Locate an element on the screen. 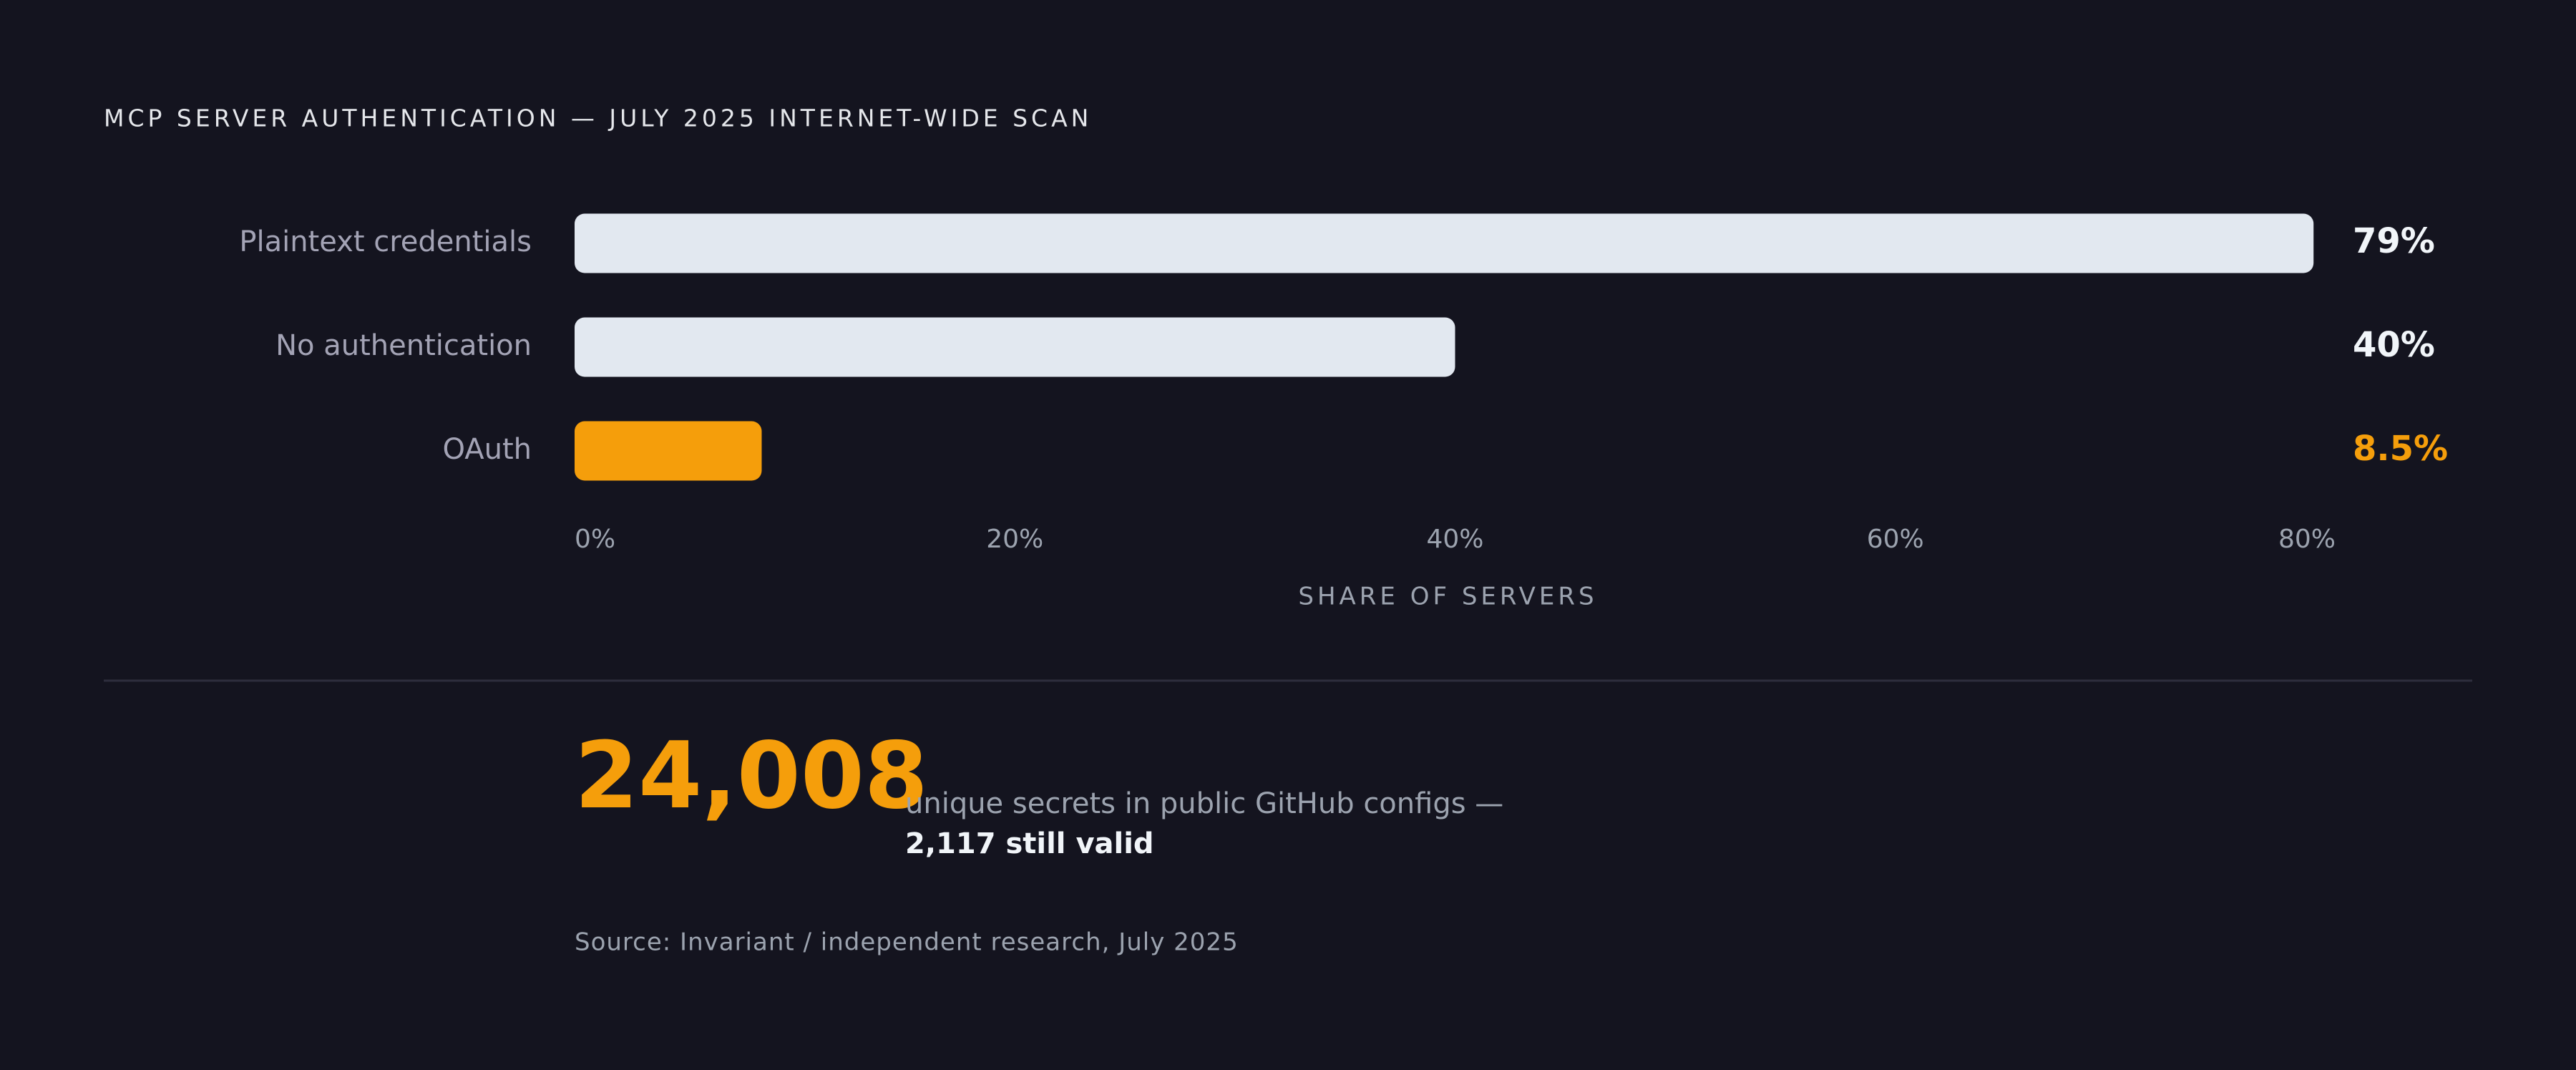 This screenshot has height=1070, width=2576. x-tick-label: 20% is located at coordinates (1014, 539).